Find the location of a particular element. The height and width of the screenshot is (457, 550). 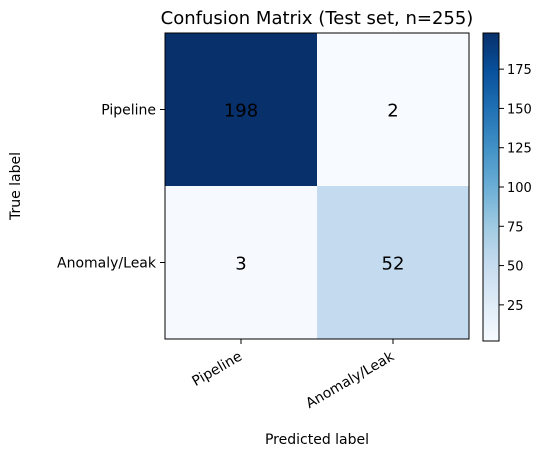

y-tick-label: Pipeline is located at coordinates (128, 111).